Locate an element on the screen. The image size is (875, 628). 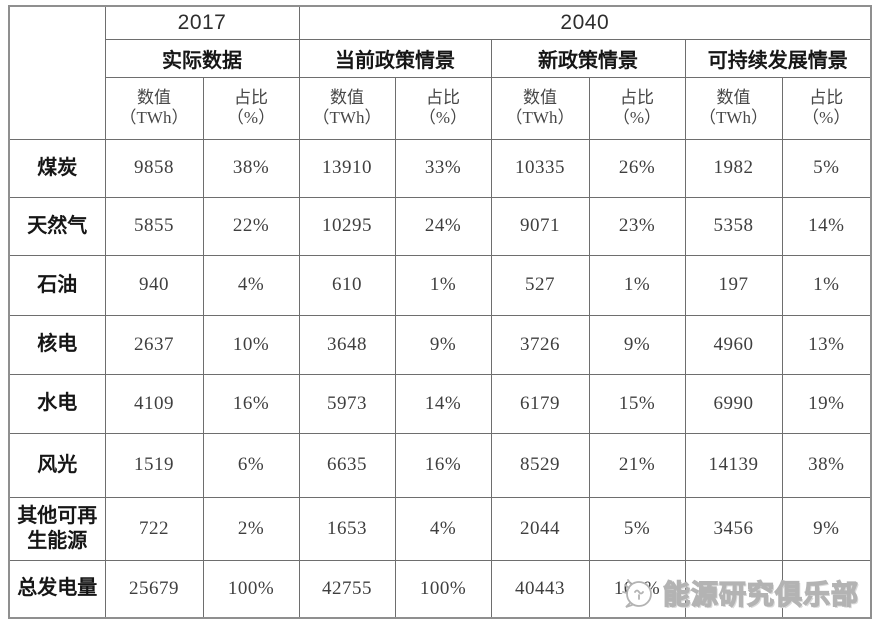
data-cell: 15% is located at coordinates (637, 403).